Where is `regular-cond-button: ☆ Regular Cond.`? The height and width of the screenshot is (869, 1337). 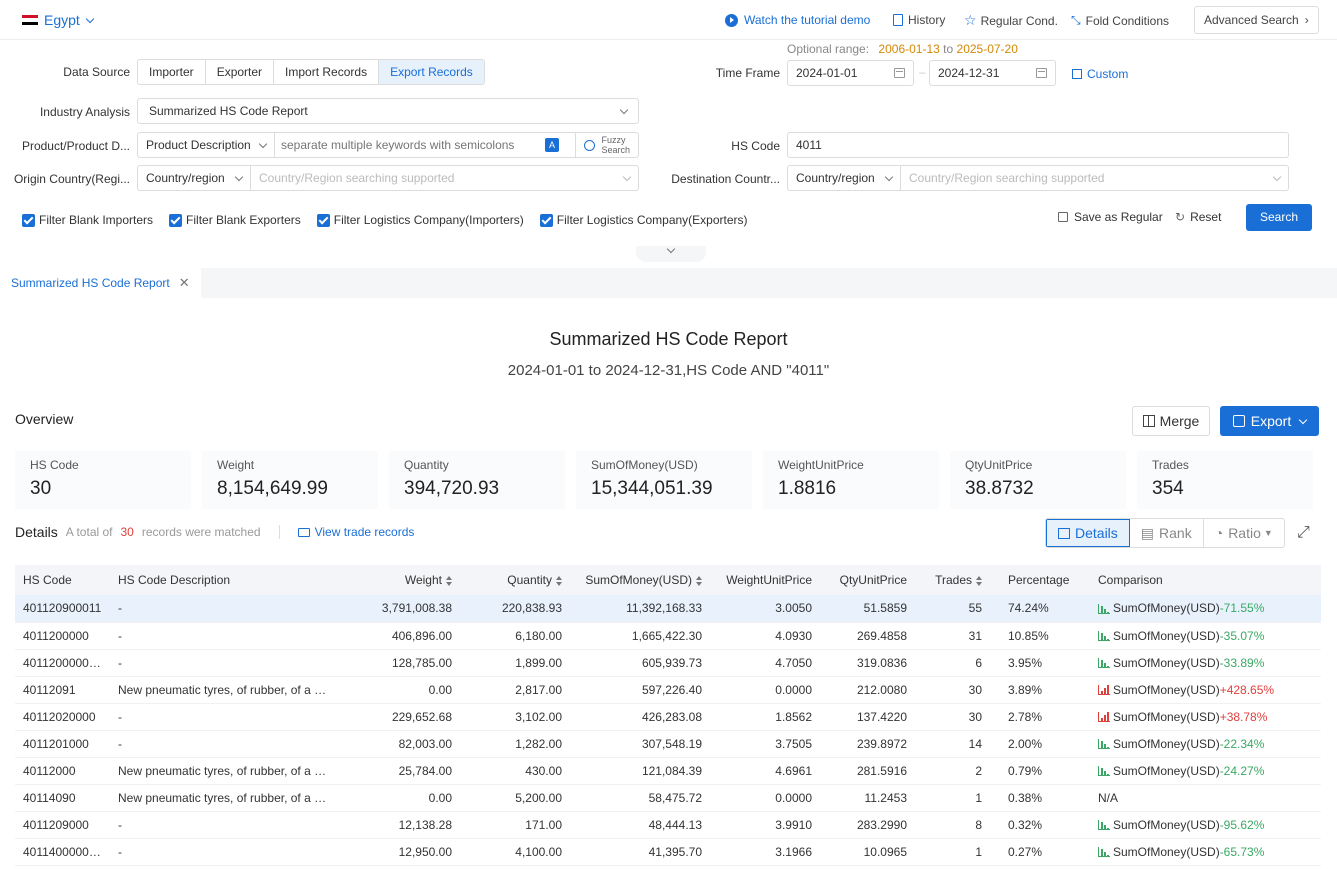
regular-cond-button: ☆ Regular Cond. is located at coordinates (1011, 20).